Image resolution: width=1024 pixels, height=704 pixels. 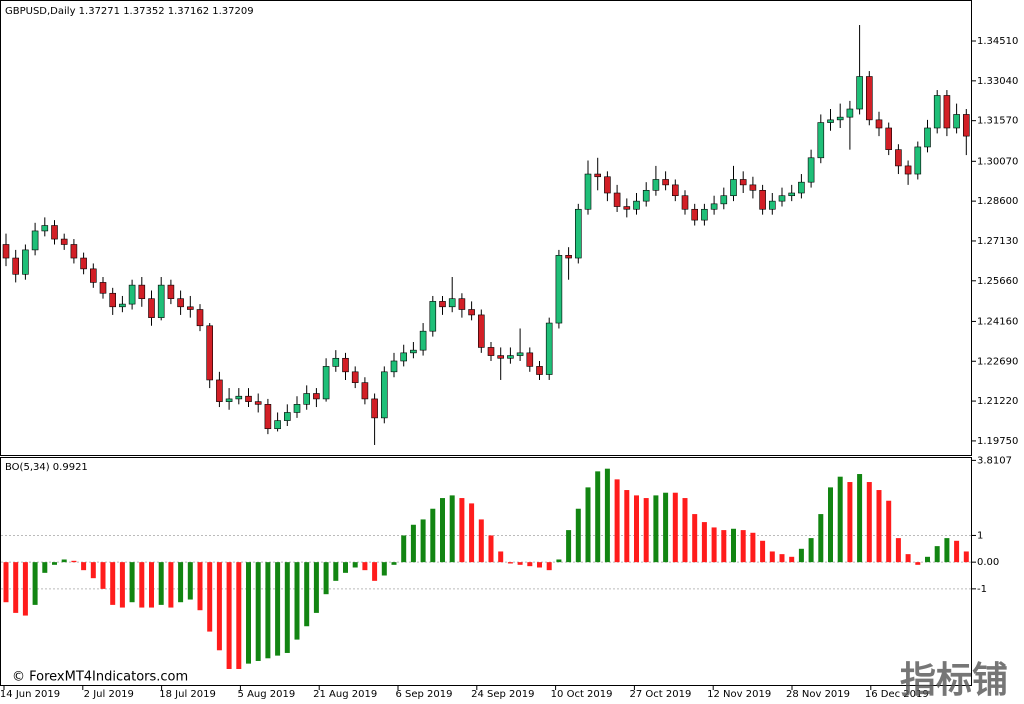 What do you see at coordinates (100, 677) in the screenshot?
I see `copyright: © ForexMT4Indicators.com` at bounding box center [100, 677].